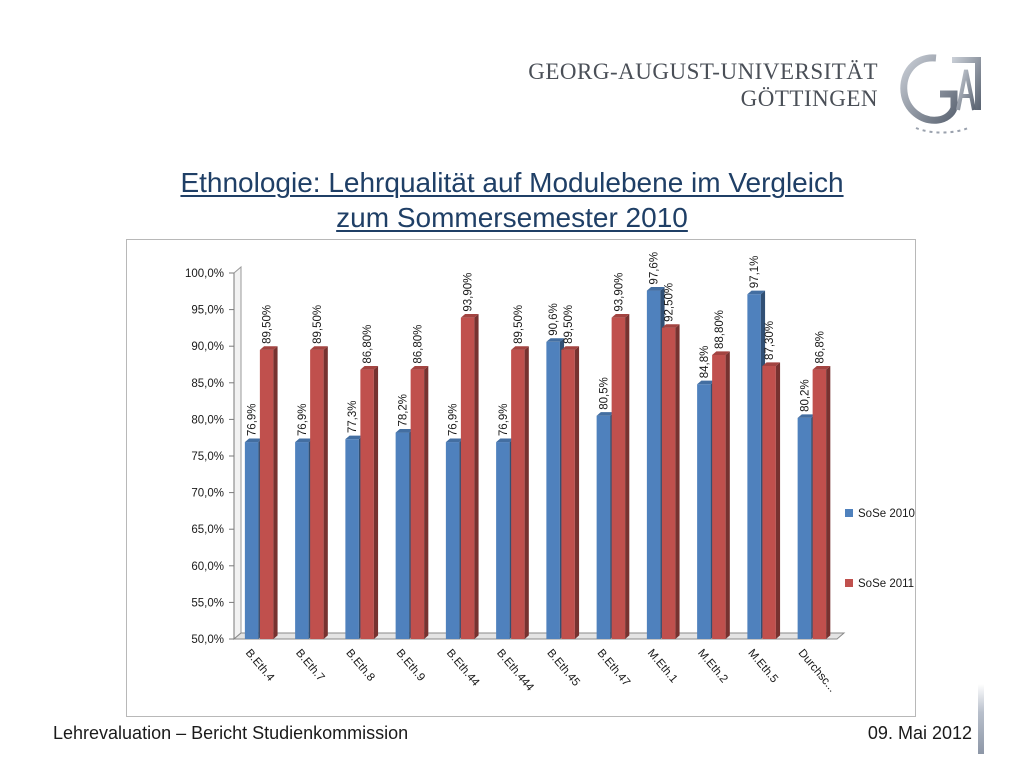 The image size is (1024, 768). I want to click on y-axis-tick-label: 50,0%, so click(207, 640).